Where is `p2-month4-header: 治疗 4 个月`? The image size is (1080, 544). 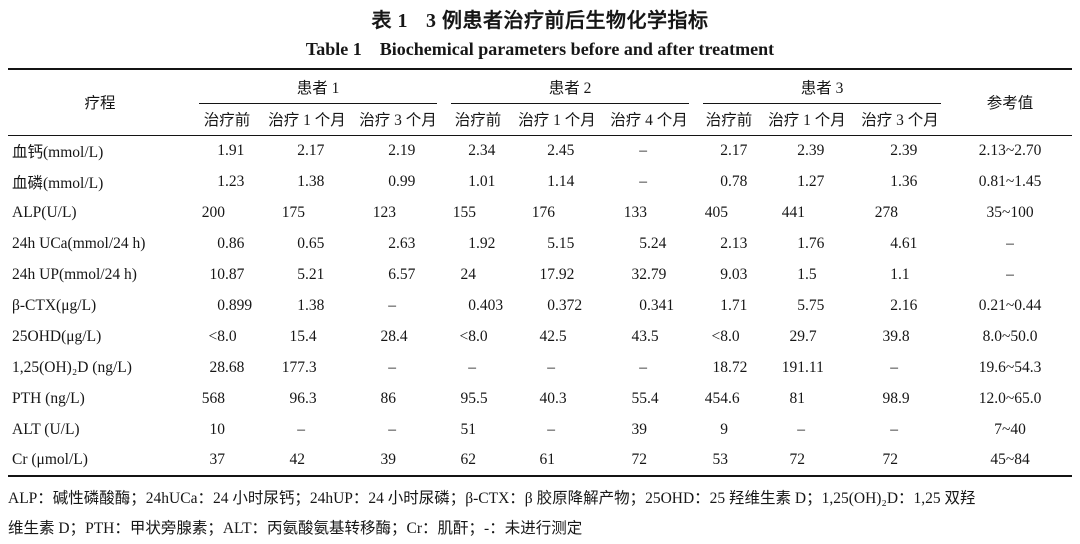
p2-month4-header: 治疗 4 个月 is located at coordinates (649, 120).